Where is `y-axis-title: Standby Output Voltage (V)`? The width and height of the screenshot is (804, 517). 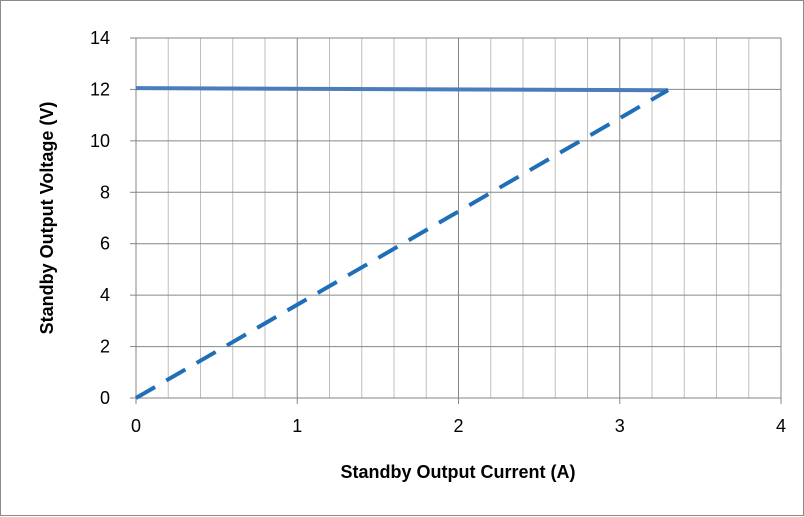 y-axis-title: Standby Output Voltage (V) is located at coordinates (47, 218).